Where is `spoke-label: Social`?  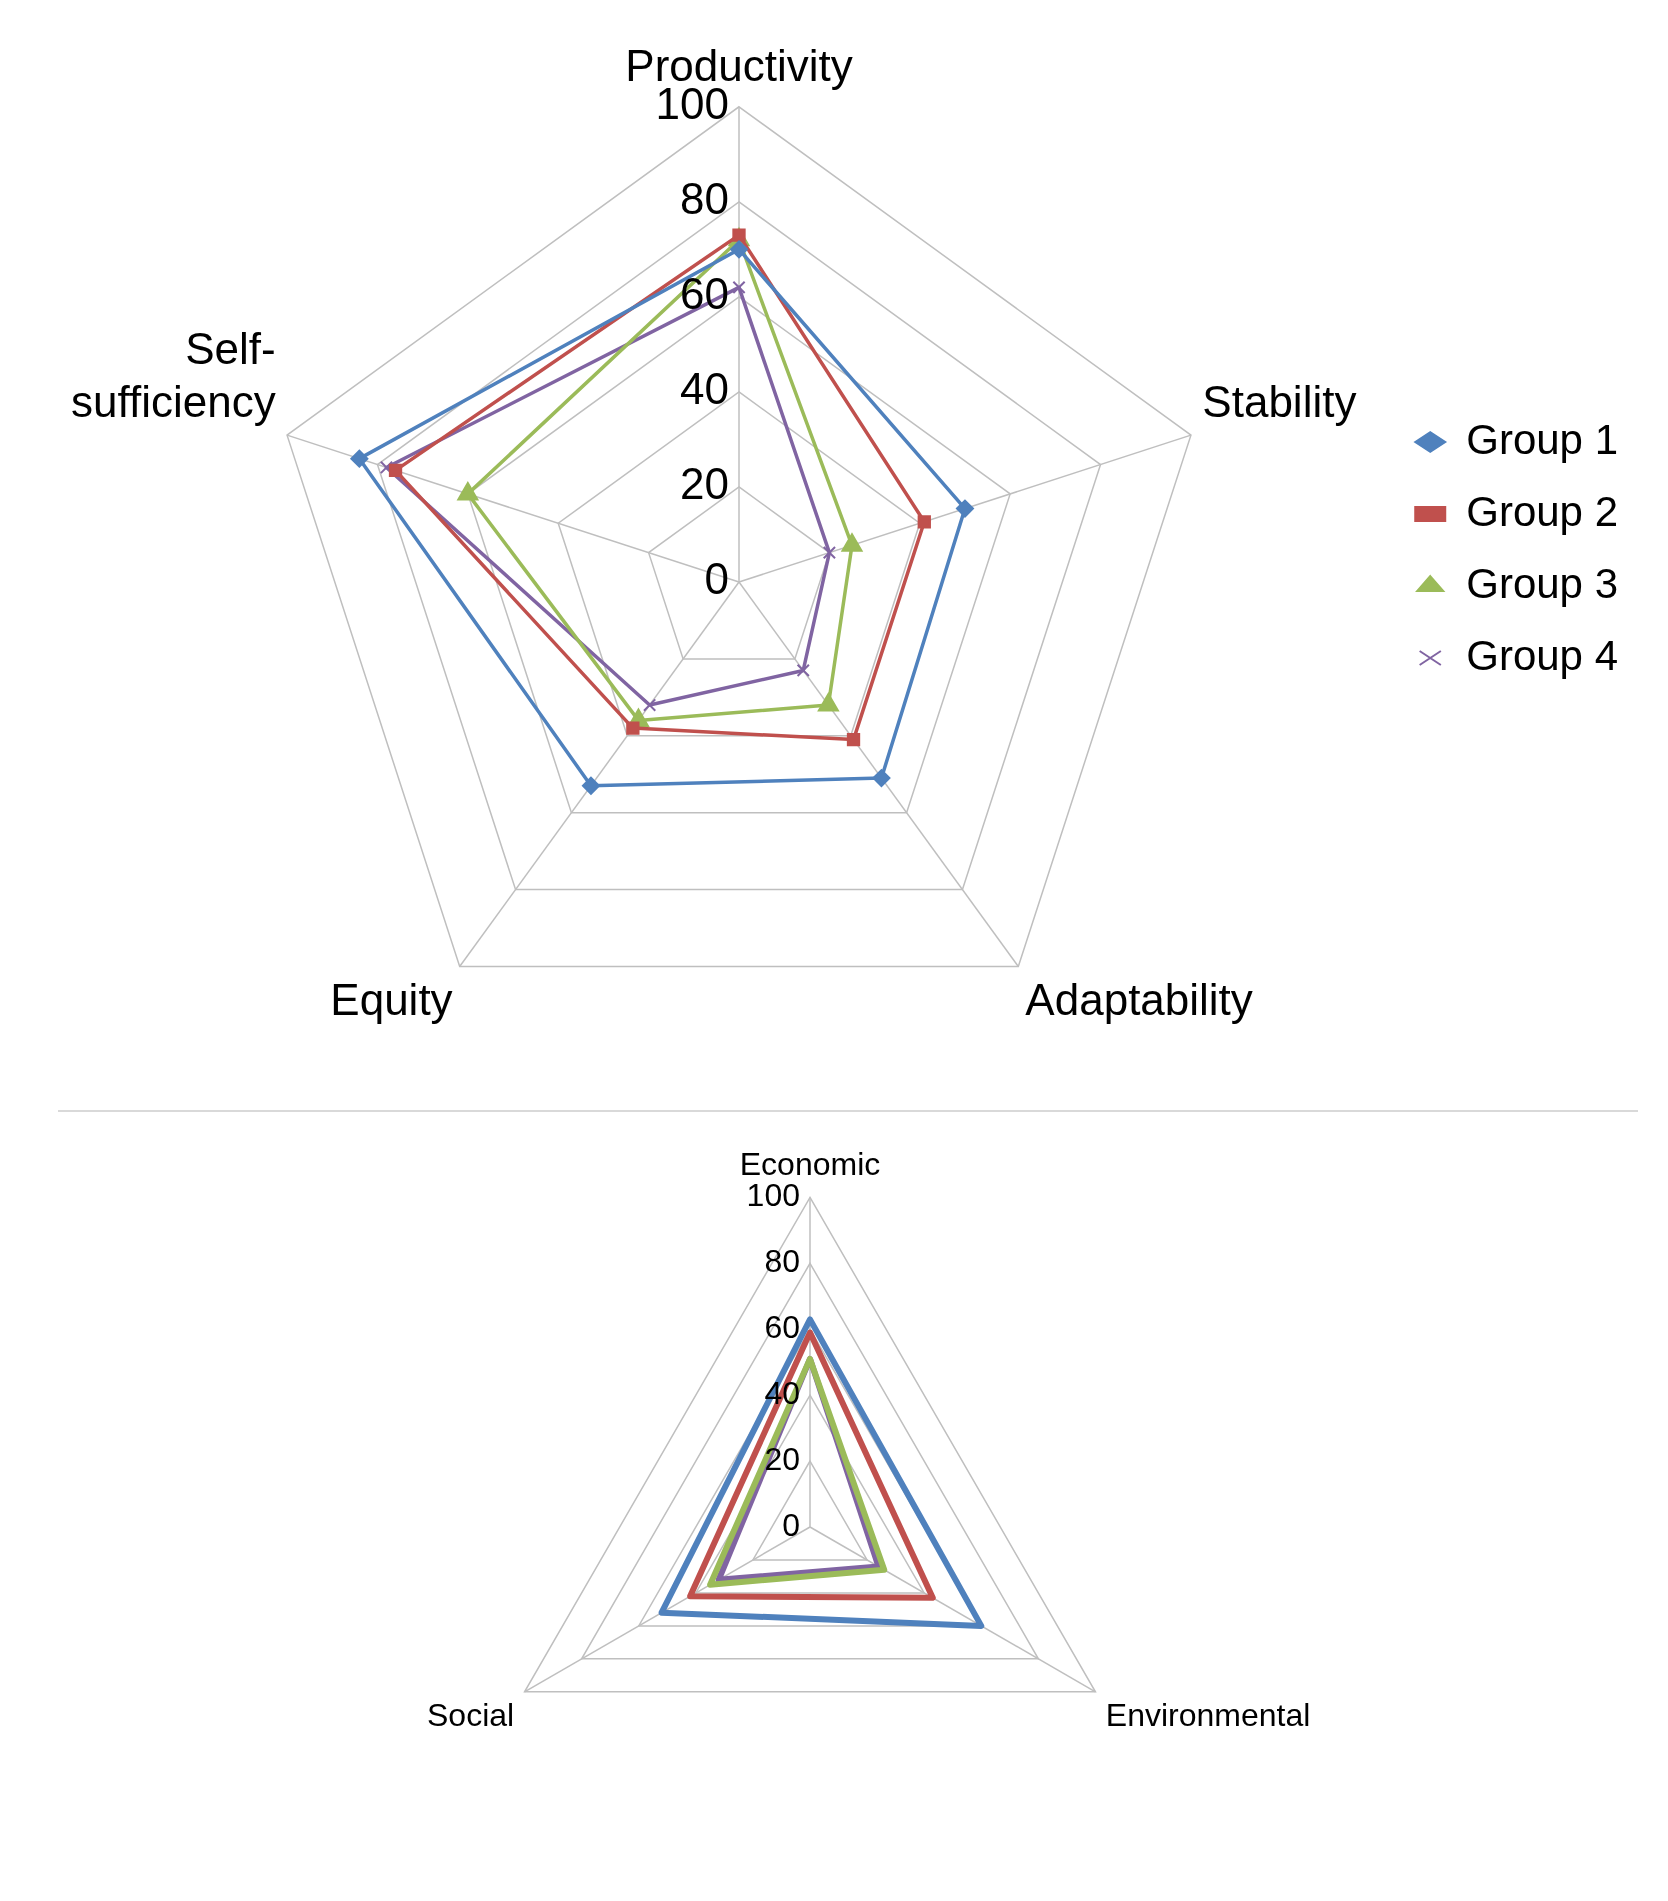
spoke-label: Social is located at coordinates (471, 1714).